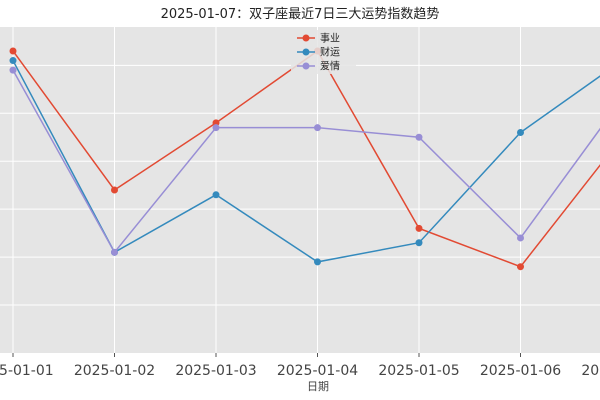 The width and height of the screenshot is (600, 400). Describe the element at coordinates (590, 371) in the screenshot. I see `x-tick-label: 2025-01-07` at that location.